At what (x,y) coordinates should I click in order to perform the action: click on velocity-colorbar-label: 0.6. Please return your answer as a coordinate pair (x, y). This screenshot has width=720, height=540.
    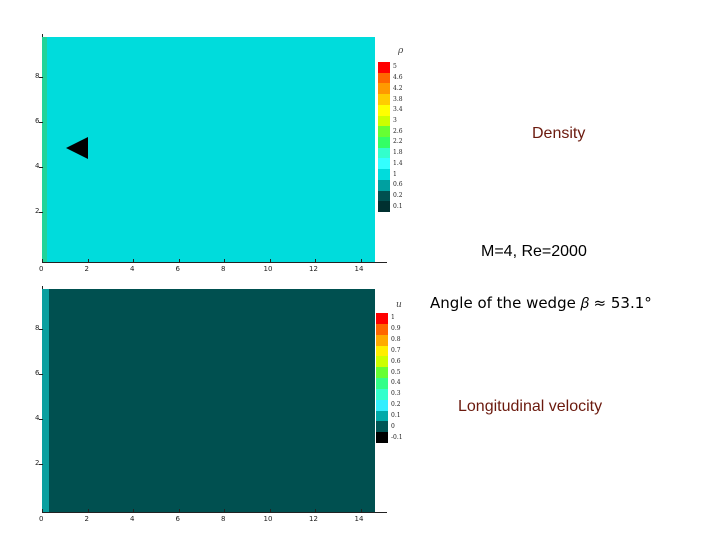
    Looking at the image, I should click on (396, 361).